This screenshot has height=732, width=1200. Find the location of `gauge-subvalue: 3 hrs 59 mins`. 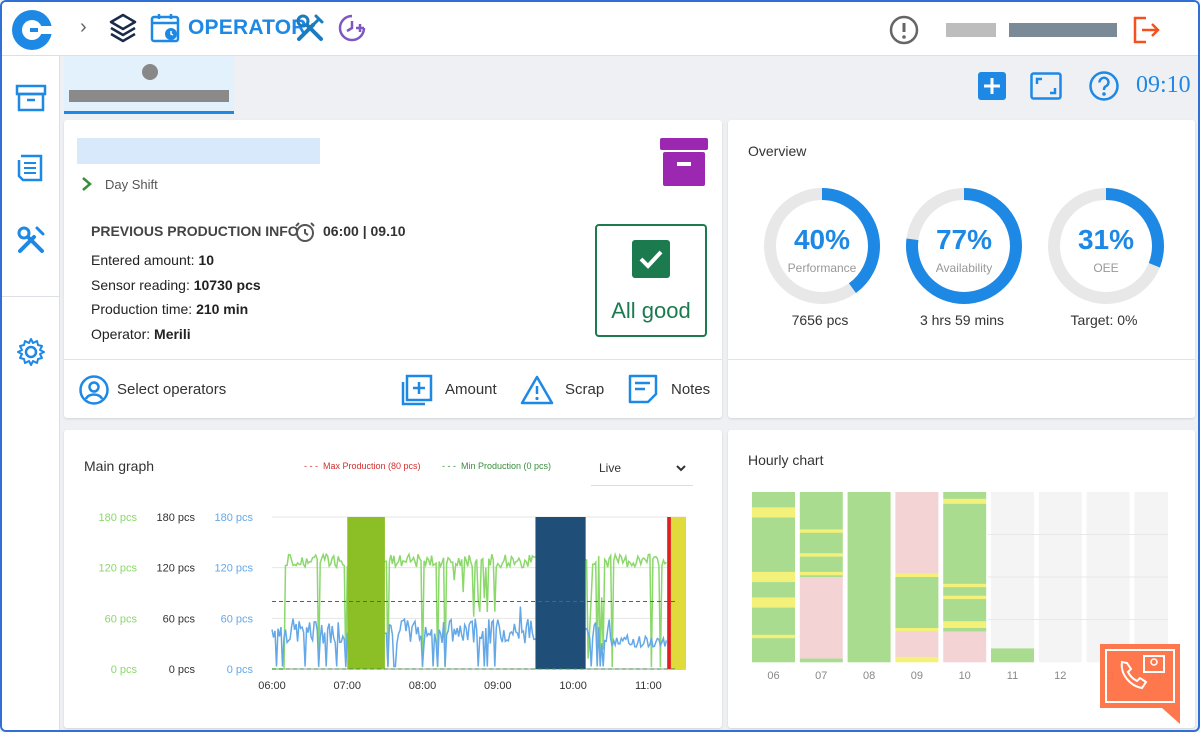

gauge-subvalue: 3 hrs 59 mins is located at coordinates (962, 320).